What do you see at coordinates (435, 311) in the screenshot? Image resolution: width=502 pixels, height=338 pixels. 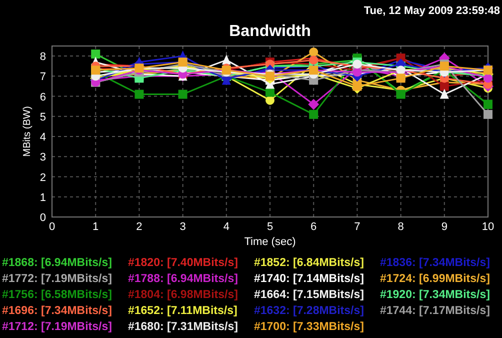 I see `text: #1744: [7.17MBits/s]` at bounding box center [435, 311].